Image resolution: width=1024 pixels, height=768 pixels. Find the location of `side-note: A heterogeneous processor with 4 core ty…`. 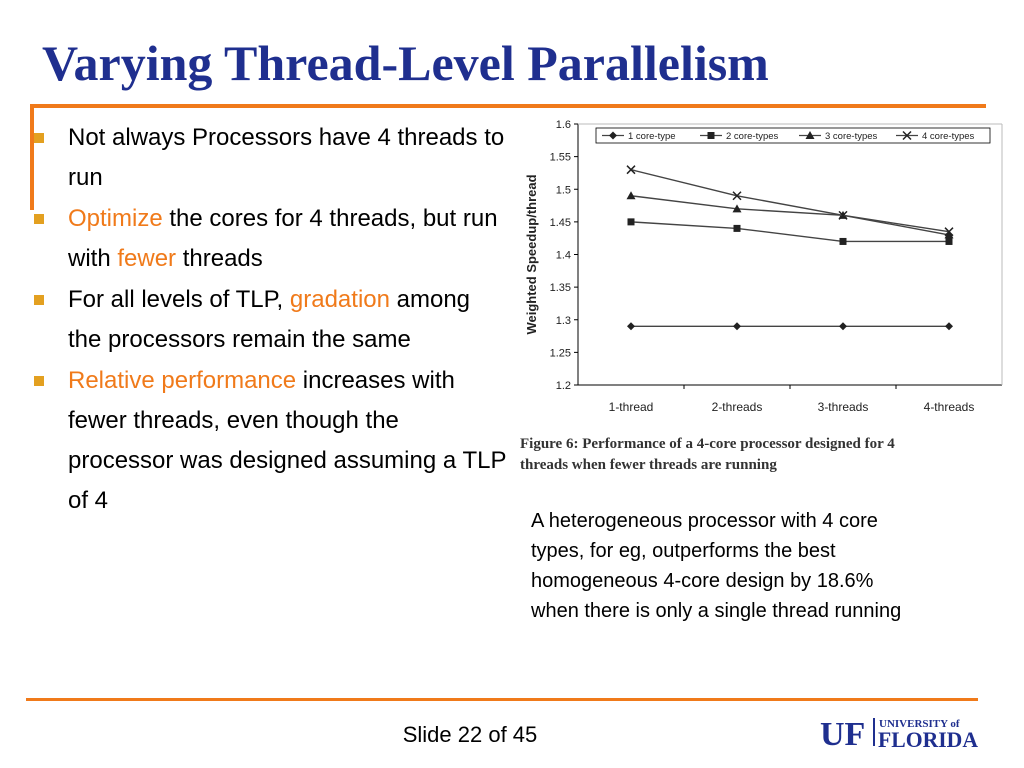

side-note: A heterogeneous processor with 4 core ty… is located at coordinates (773, 566).